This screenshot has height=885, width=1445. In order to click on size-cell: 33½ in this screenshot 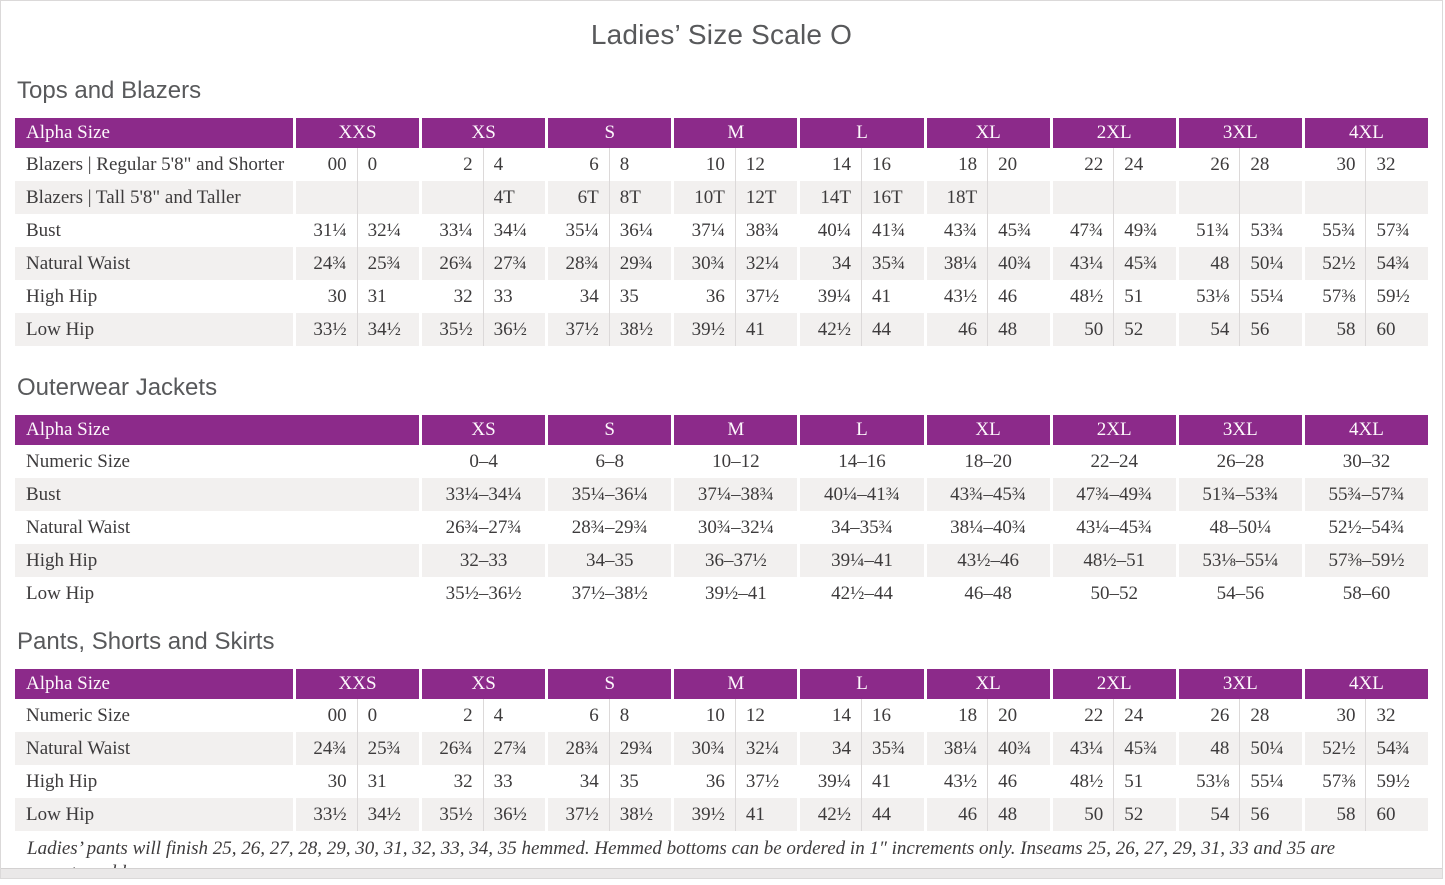, I will do `click(327, 329)`.